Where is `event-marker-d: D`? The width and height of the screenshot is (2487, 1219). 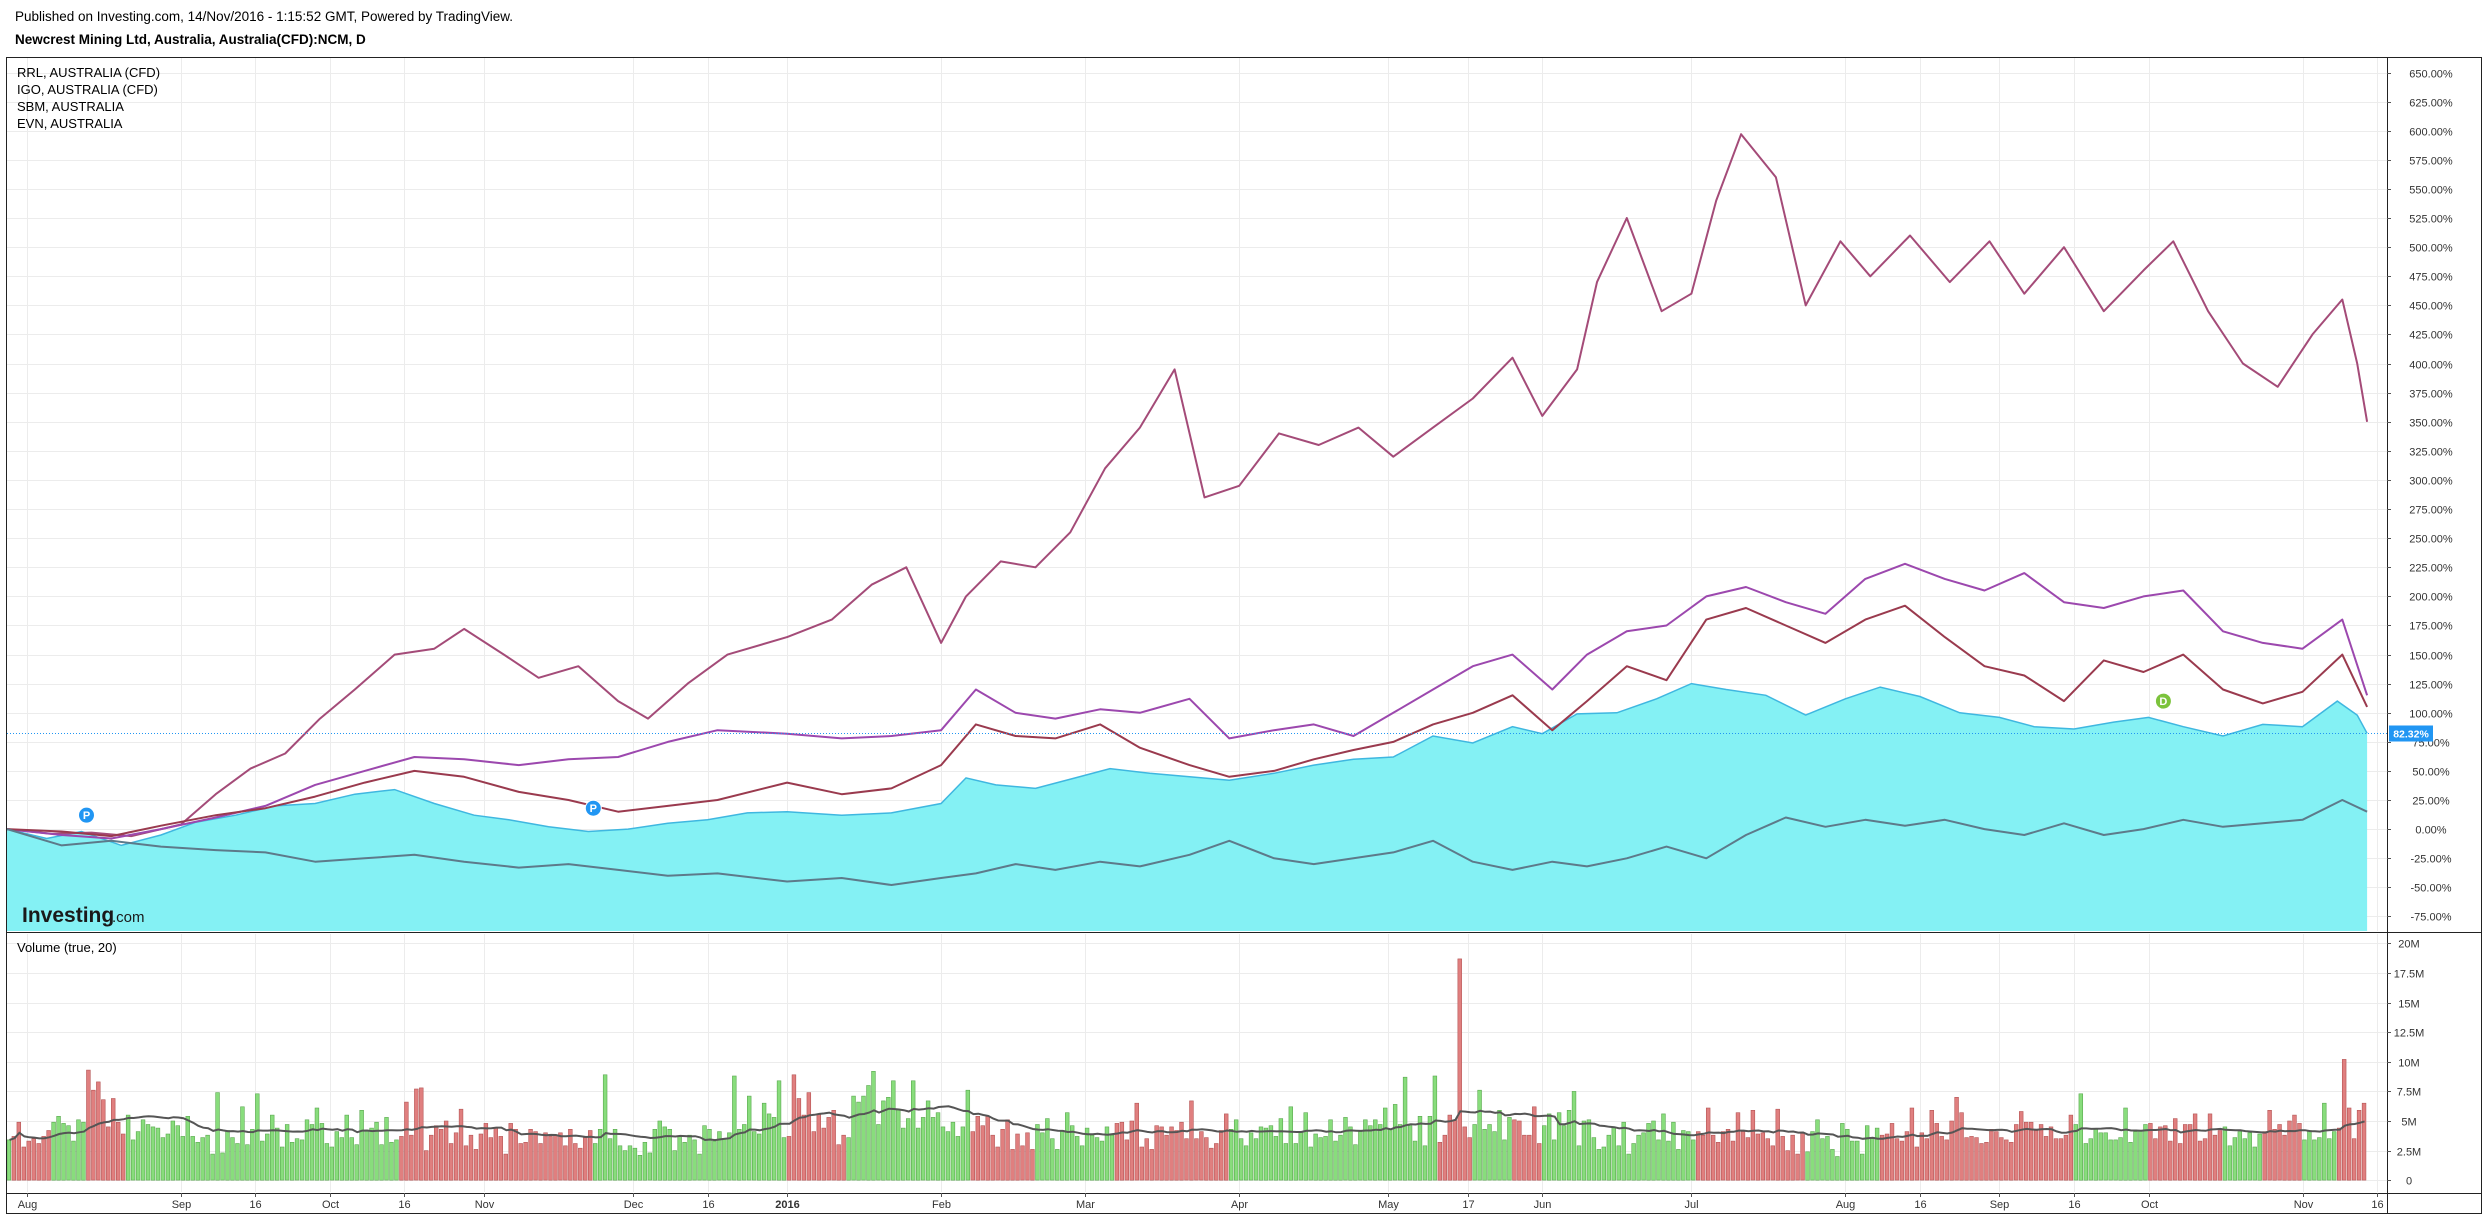 event-marker-d: D is located at coordinates (2163, 701).